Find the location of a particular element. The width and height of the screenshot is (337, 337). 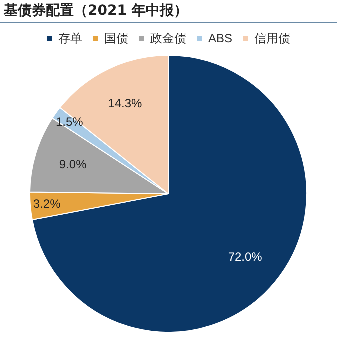

data-label: 14.3% is located at coordinates (125, 103).